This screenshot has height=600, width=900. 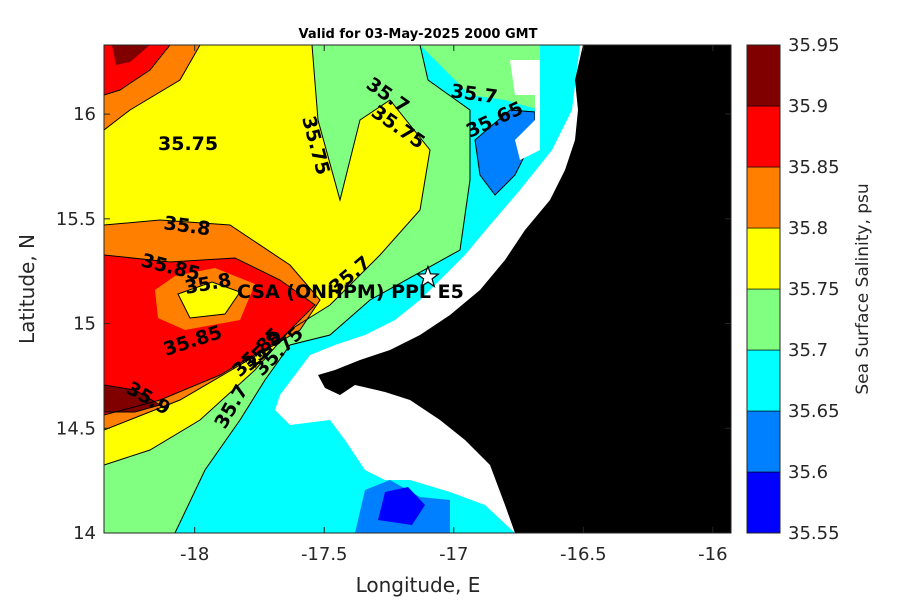 I want to click on colorbar-frame, so click(x=763, y=289).